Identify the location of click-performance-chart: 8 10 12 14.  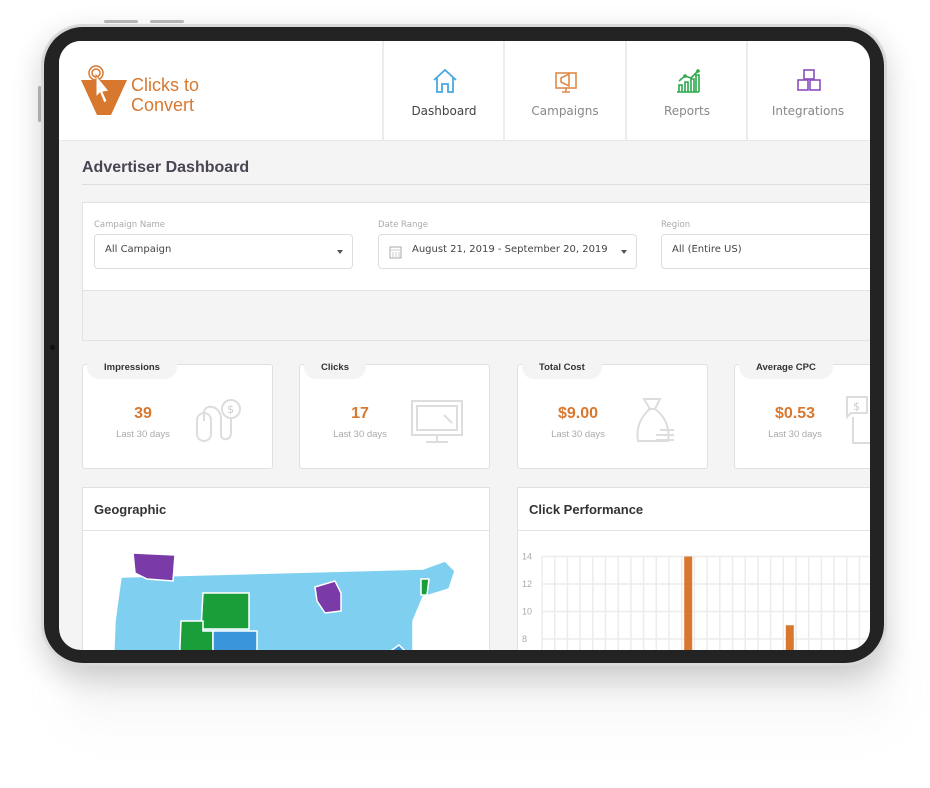
(696, 601).